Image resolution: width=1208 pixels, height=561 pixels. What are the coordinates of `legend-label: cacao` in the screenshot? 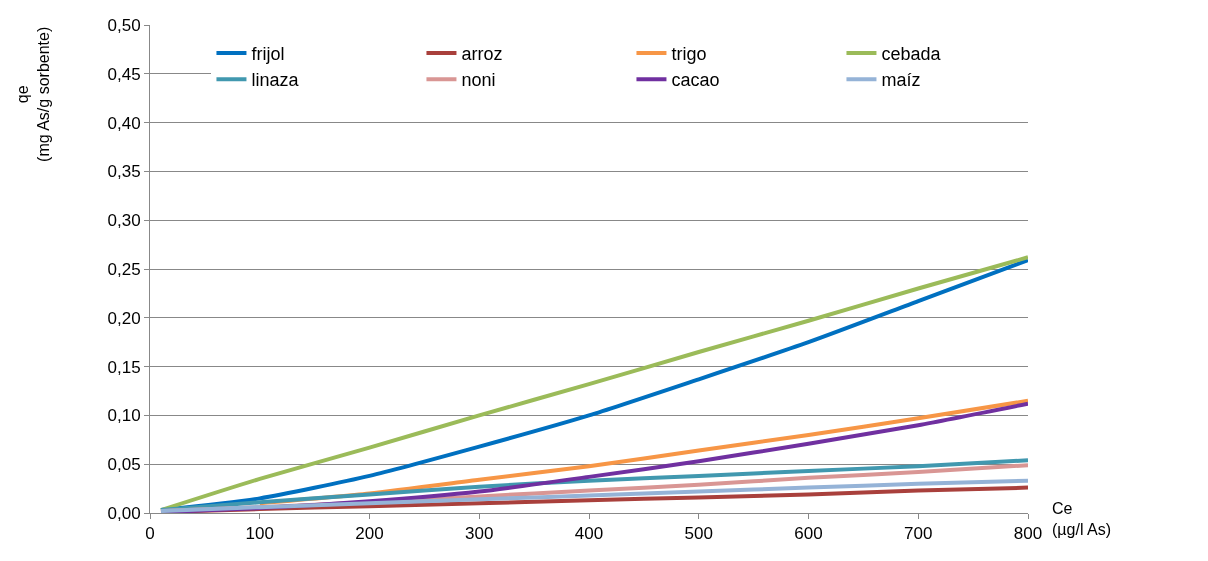 It's located at (695, 80).